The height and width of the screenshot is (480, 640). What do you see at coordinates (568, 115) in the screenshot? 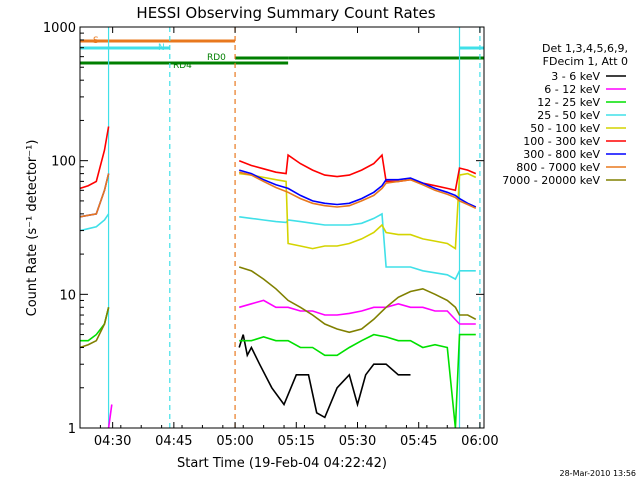
I see `legend-label-3: 25 - 50 keV` at bounding box center [568, 115].